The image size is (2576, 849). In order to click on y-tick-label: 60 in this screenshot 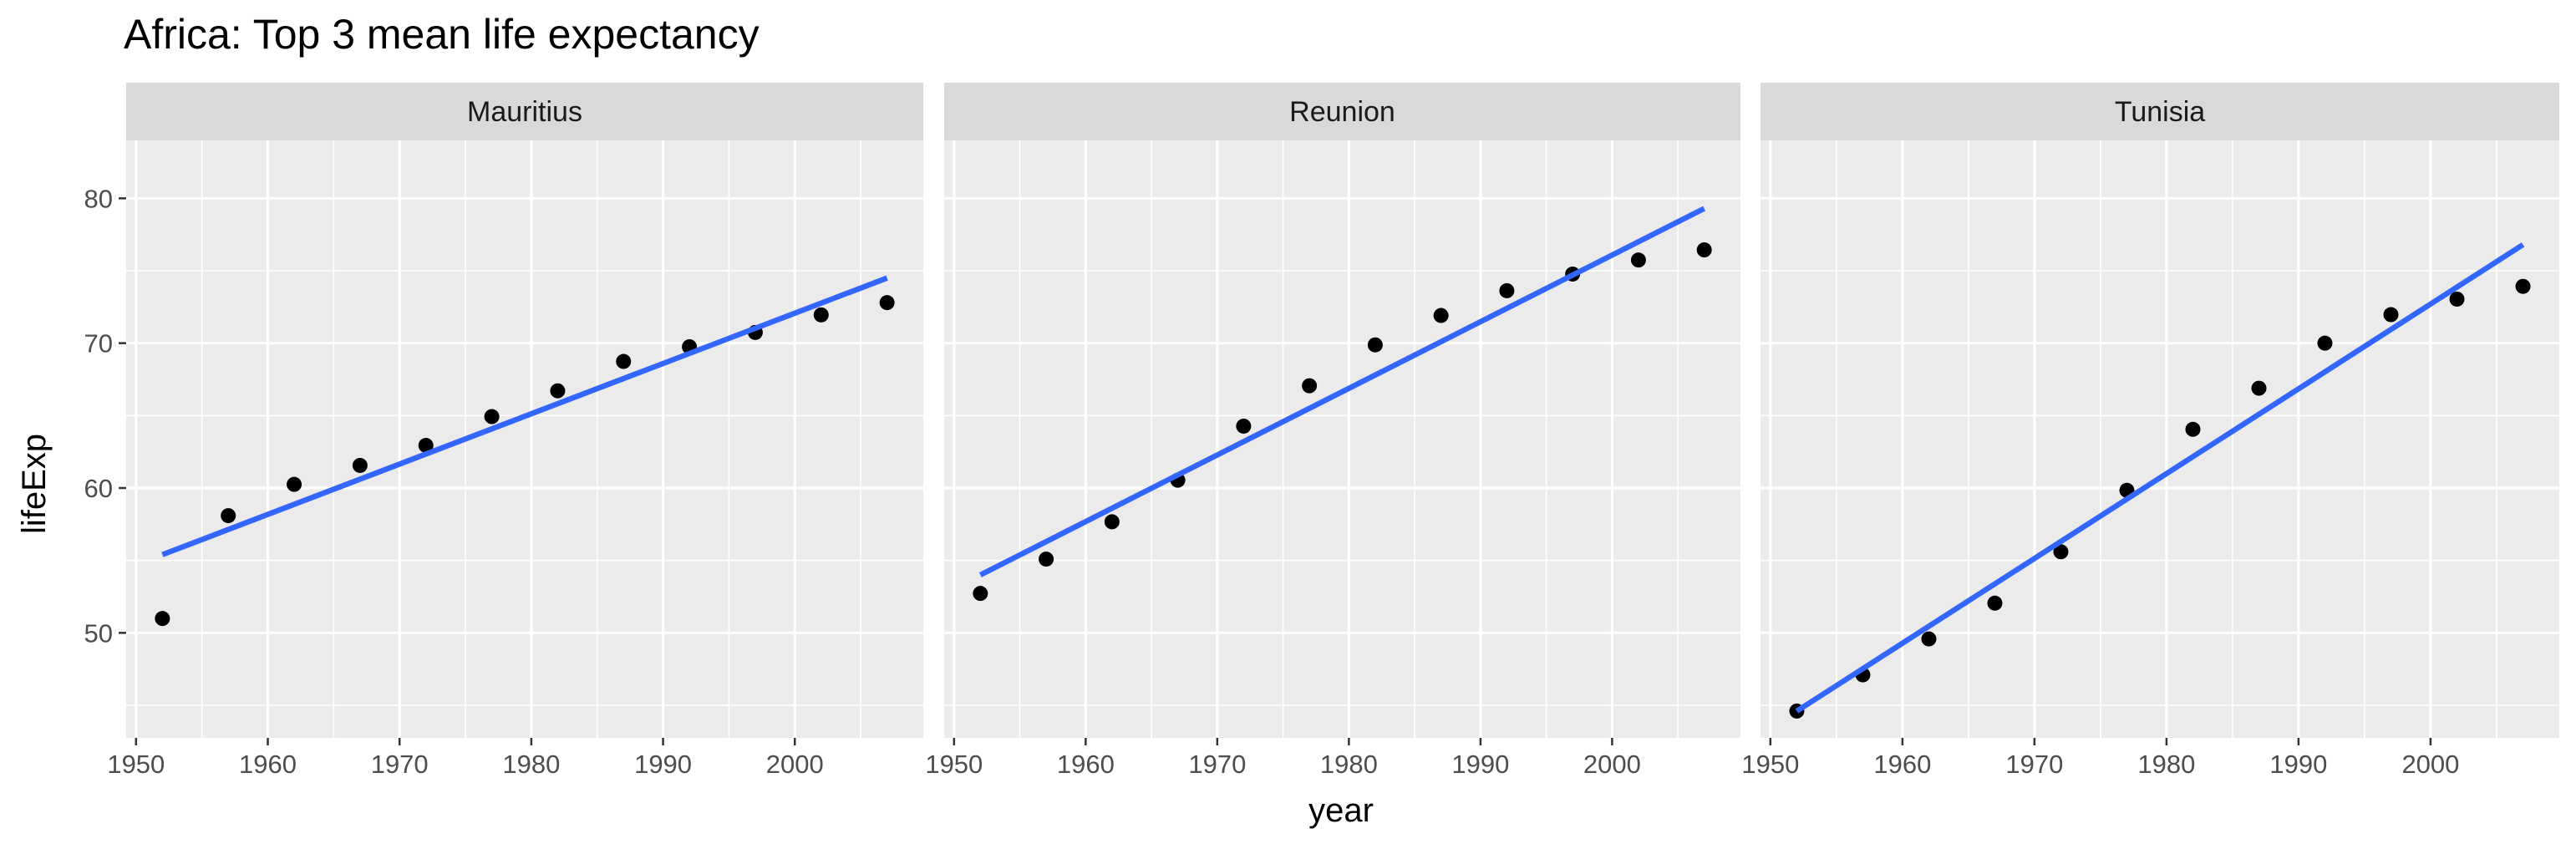, I will do `click(98, 488)`.